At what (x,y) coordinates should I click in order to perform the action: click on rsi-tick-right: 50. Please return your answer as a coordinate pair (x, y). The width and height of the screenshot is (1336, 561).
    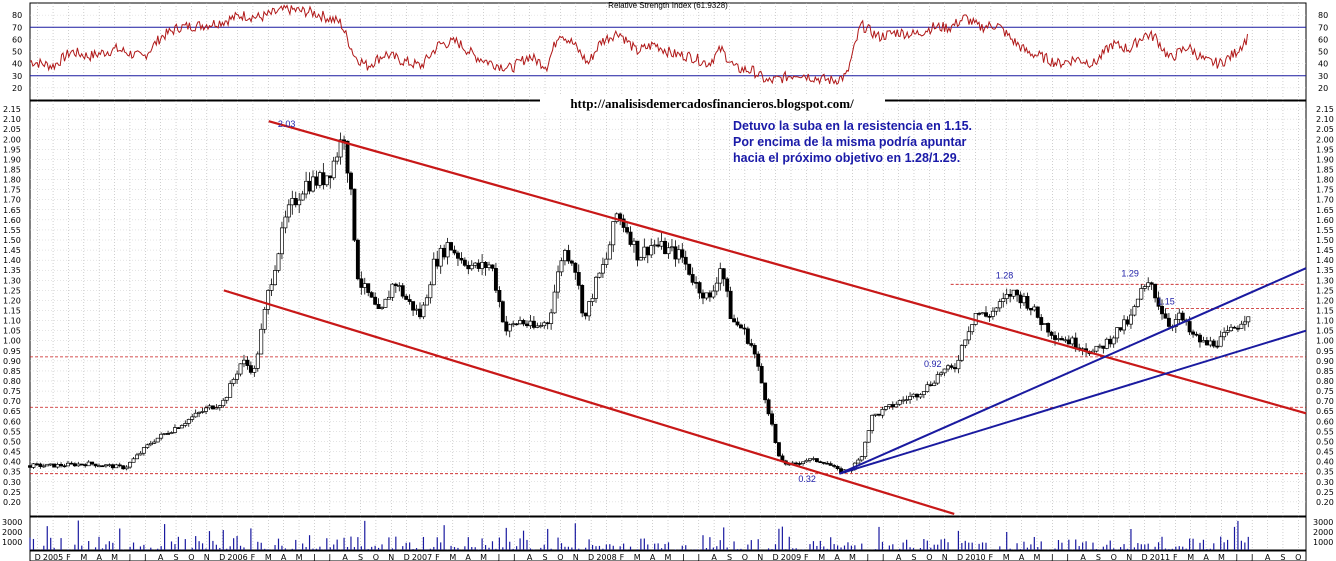
    Looking at the image, I should click on (1323, 52).